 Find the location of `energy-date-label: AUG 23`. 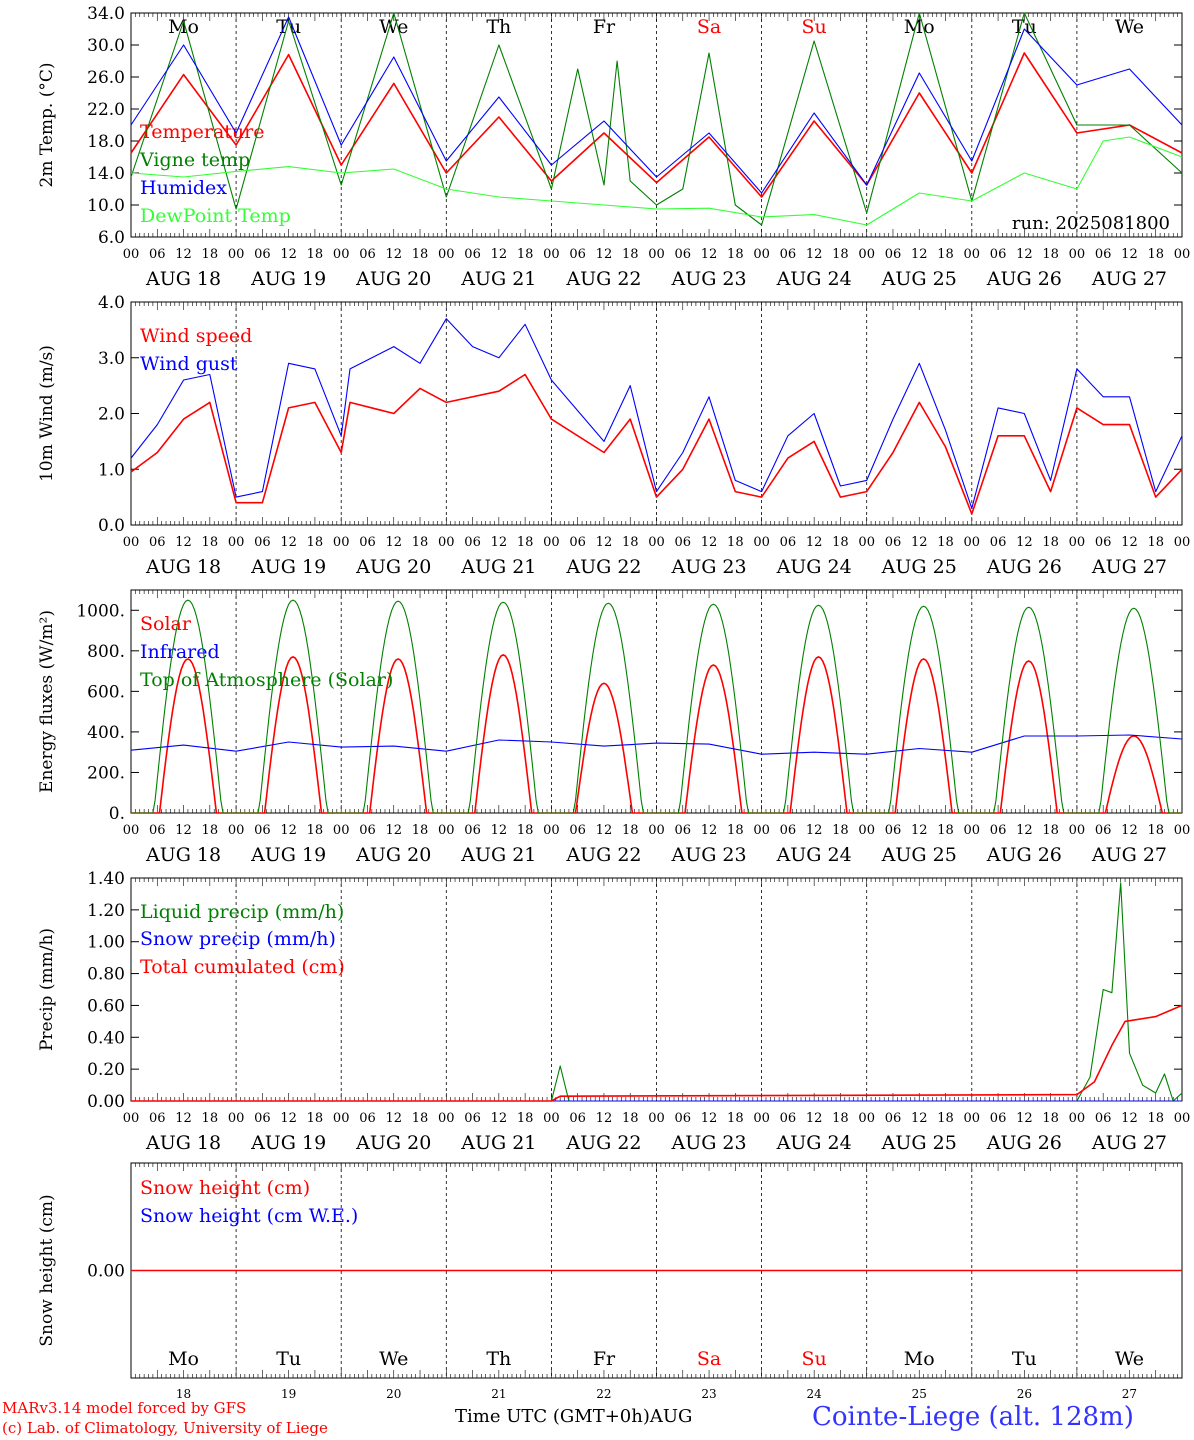

energy-date-label: AUG 23 is located at coordinates (708, 855).